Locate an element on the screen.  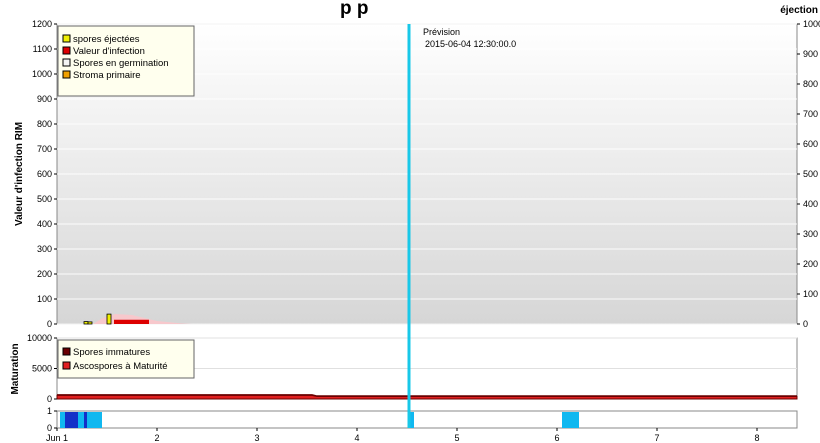
chart-title: p p is located at coordinates (354, 9).